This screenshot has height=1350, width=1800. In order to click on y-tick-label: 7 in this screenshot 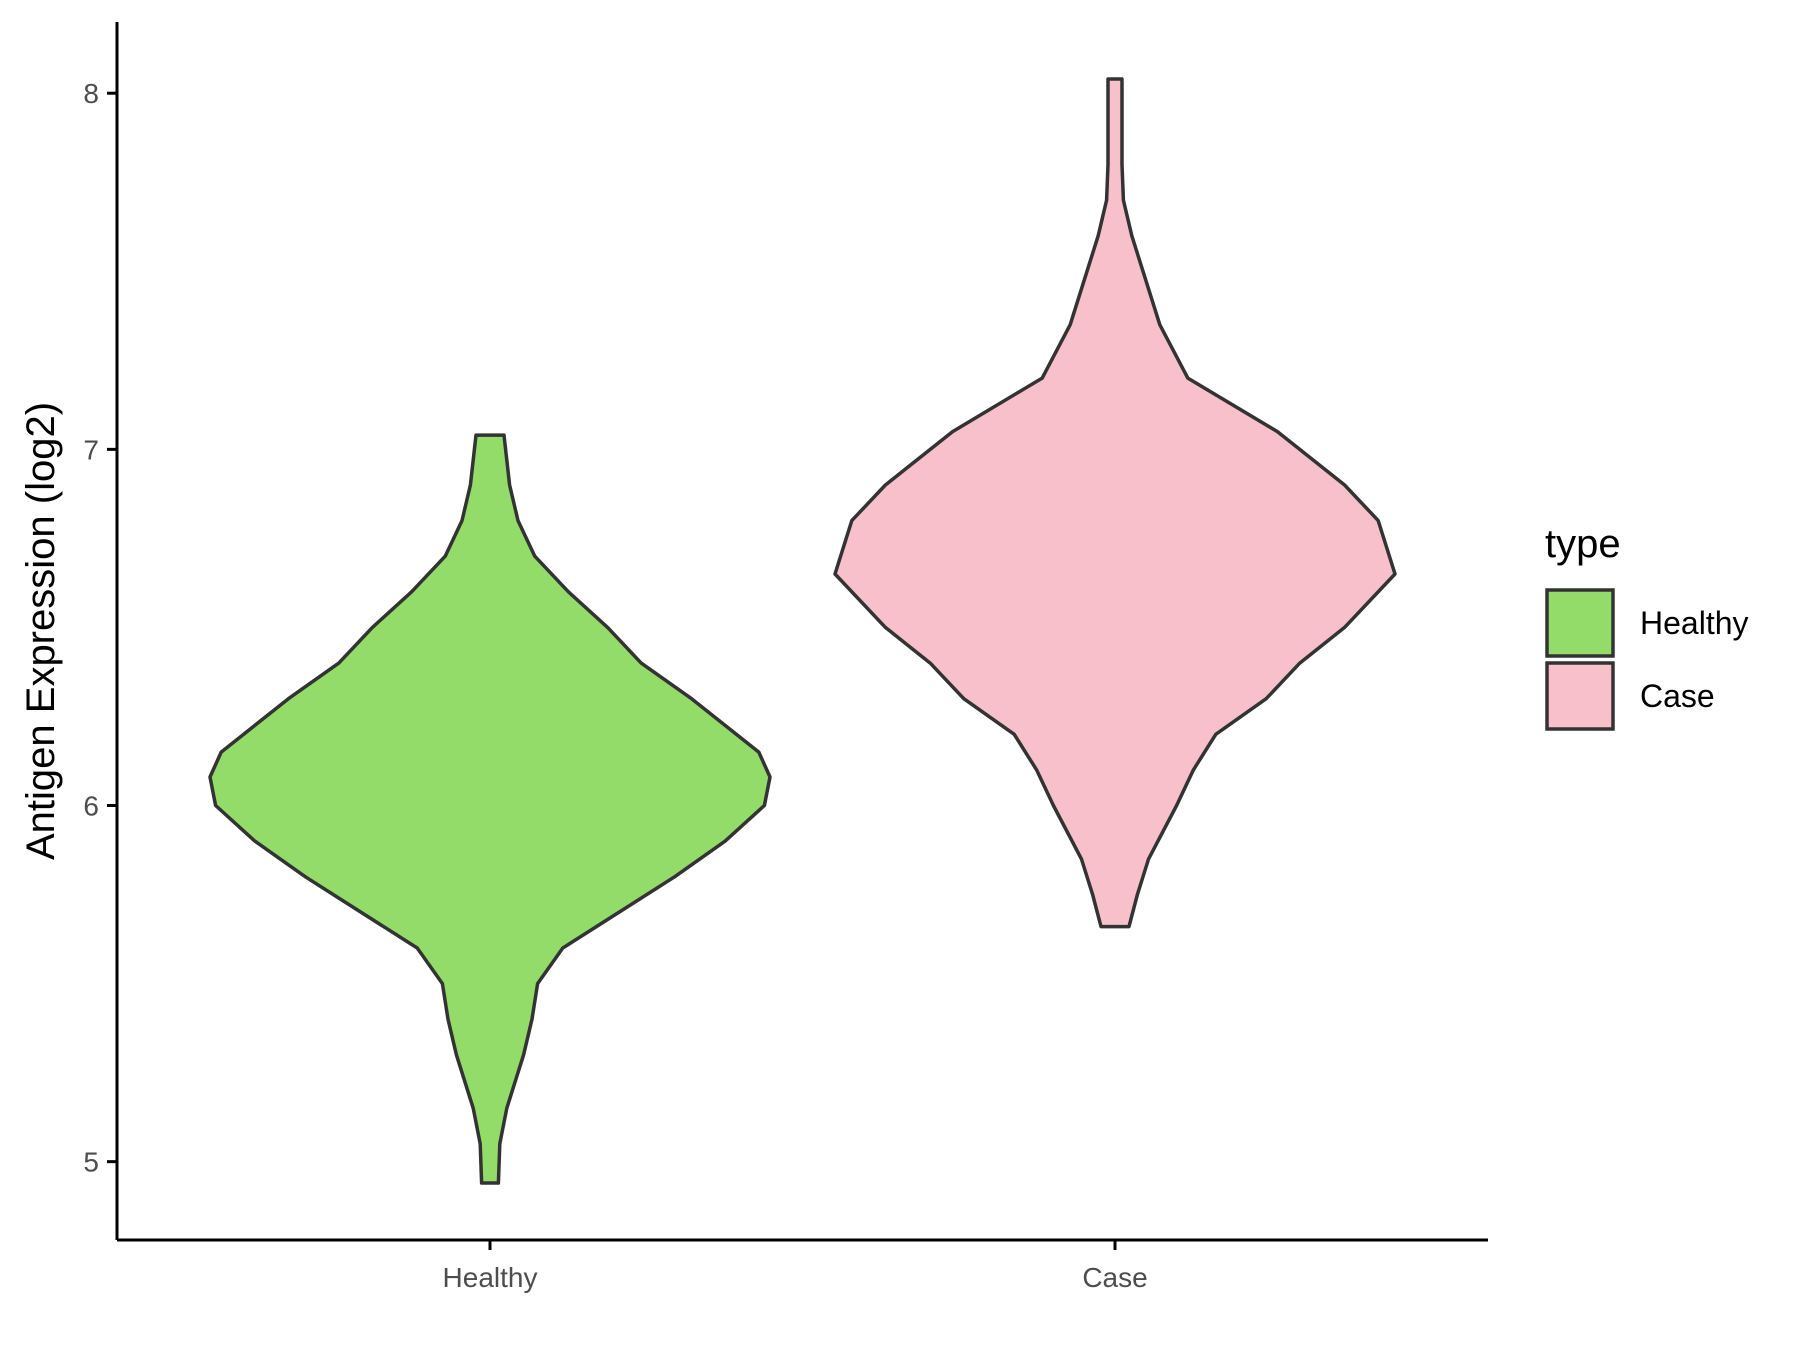, I will do `click(91, 449)`.